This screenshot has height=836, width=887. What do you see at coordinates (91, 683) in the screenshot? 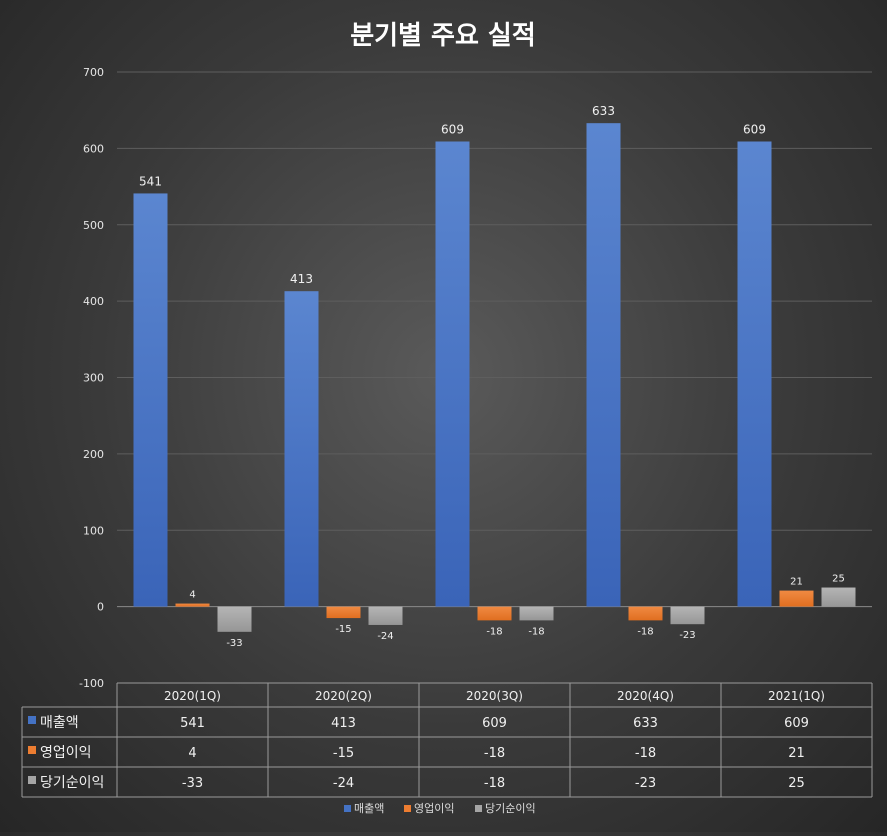
I see `y-tick-label: -100` at bounding box center [91, 683].